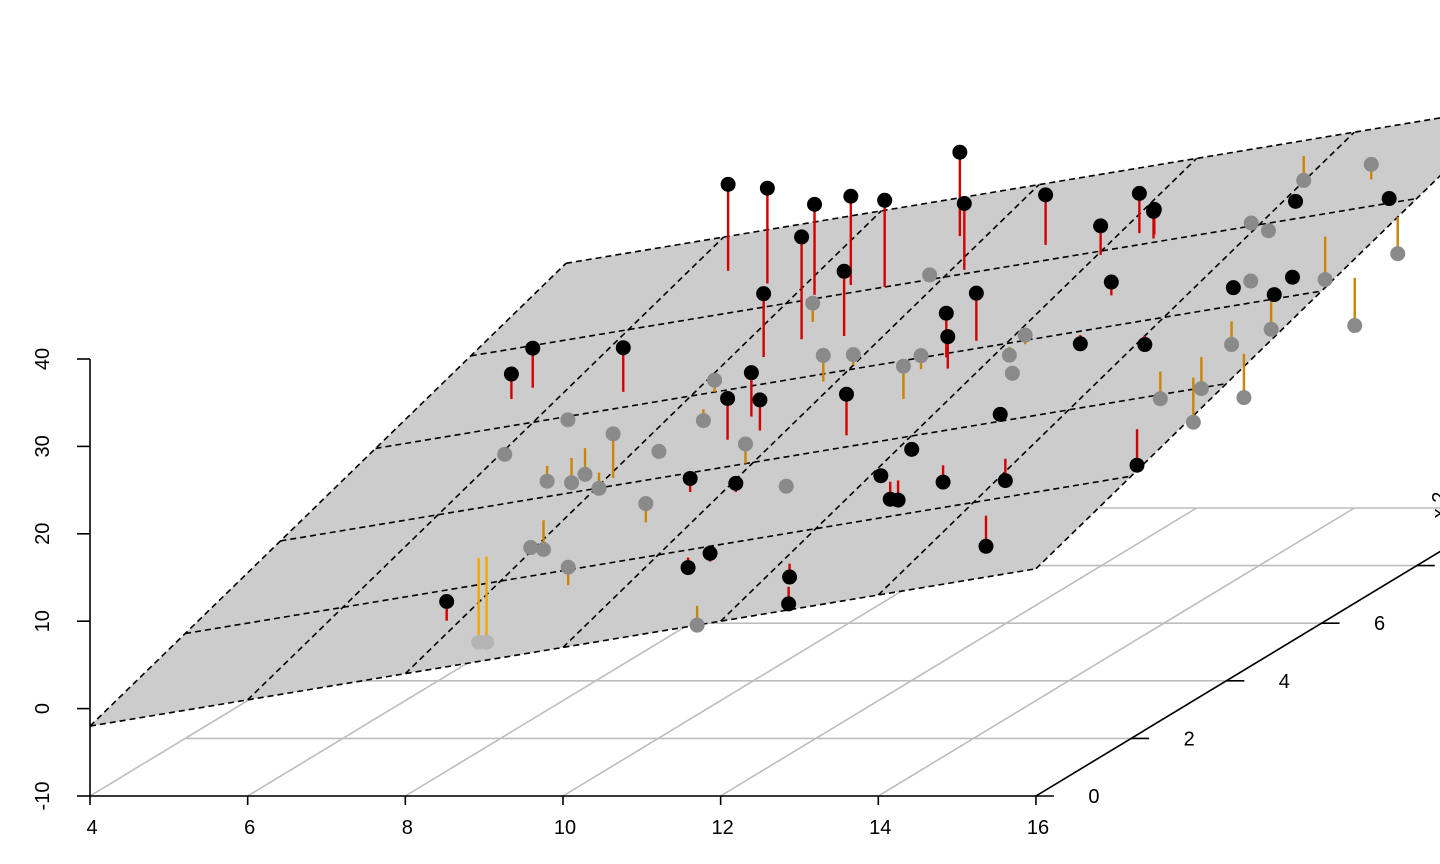 This screenshot has width=1440, height=864. I want to click on x2-tick-label: 4, so click(1284, 682).